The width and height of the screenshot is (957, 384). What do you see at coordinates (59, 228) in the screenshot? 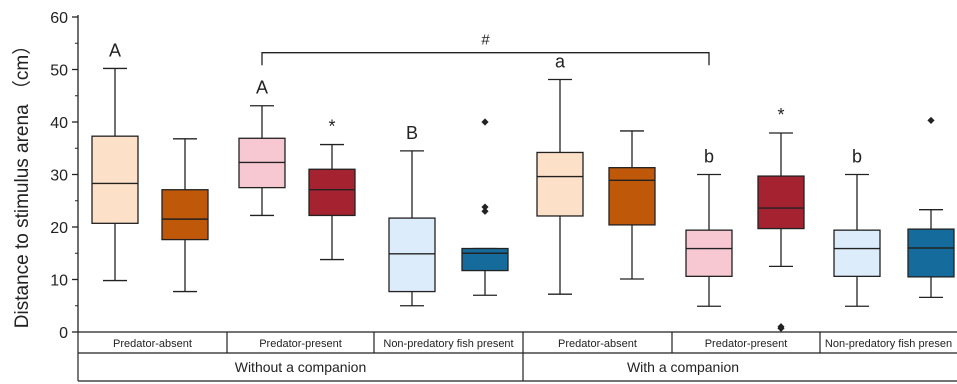
I see `y-tick-label: 20` at bounding box center [59, 228].